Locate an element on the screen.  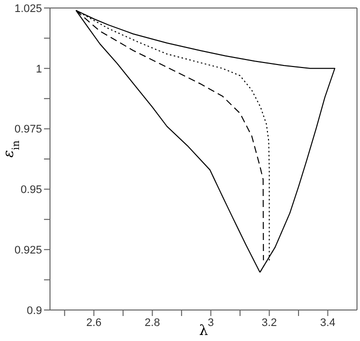
x-tick-label: 3.2 is located at coordinates (269, 322).